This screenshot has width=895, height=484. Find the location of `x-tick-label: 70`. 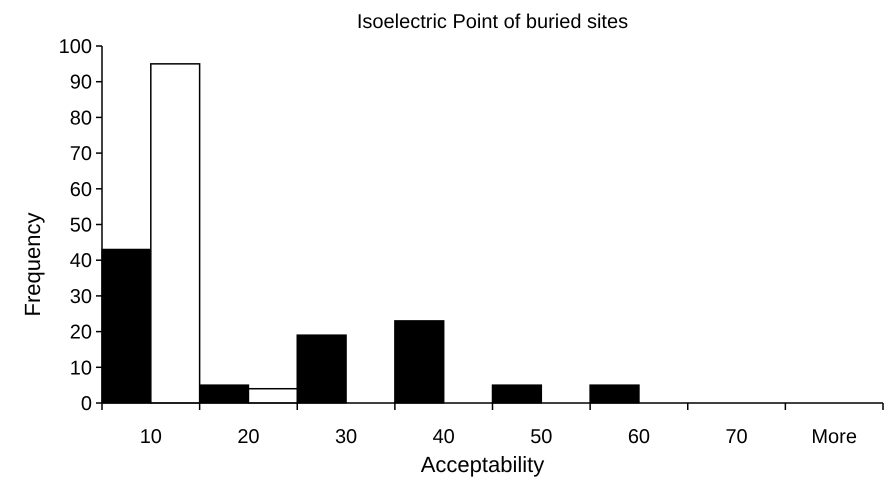

x-tick-label: 70 is located at coordinates (736, 437).